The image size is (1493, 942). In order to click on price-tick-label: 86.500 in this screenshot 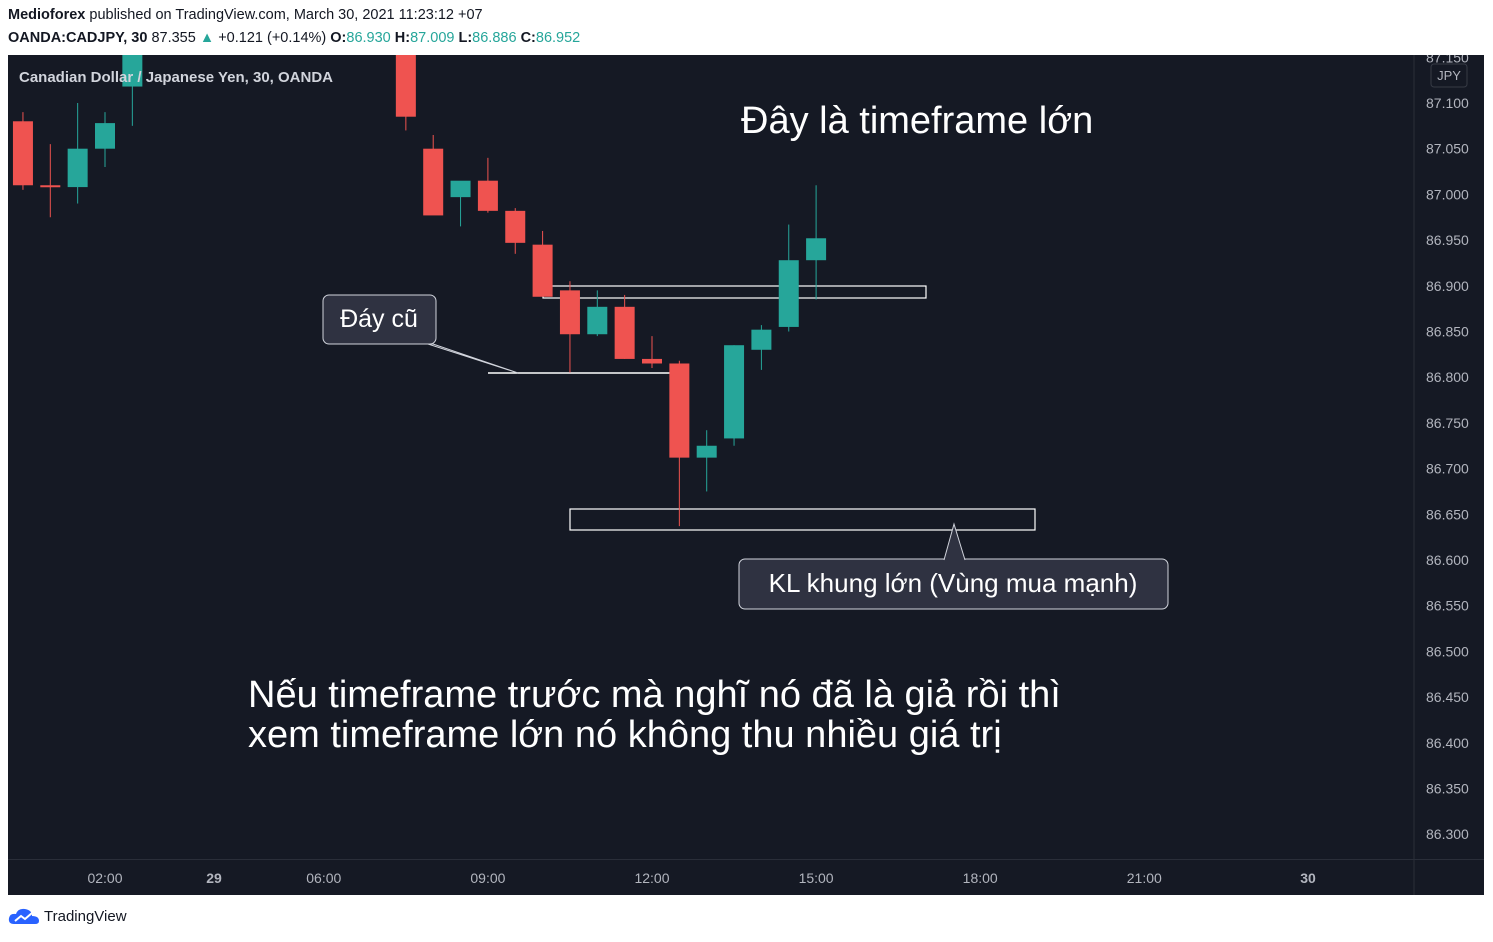, I will do `click(1447, 651)`.